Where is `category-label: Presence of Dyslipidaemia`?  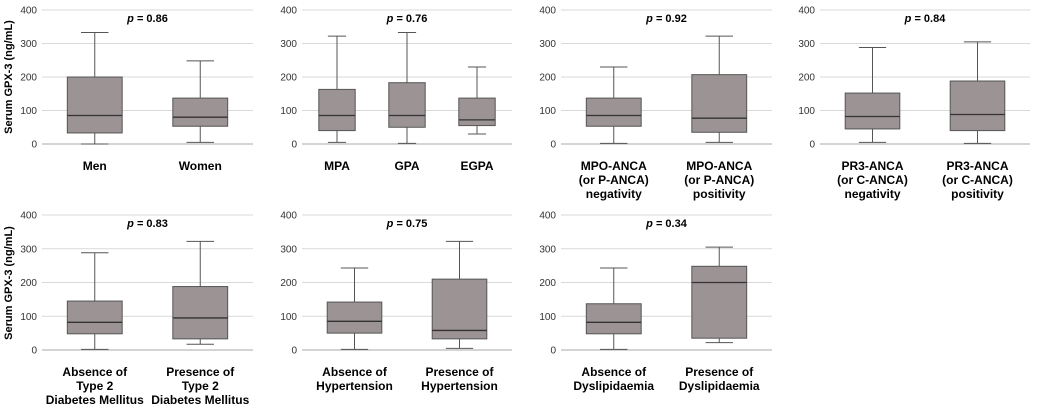 category-label: Presence of Dyslipidaemia is located at coordinates (719, 379).